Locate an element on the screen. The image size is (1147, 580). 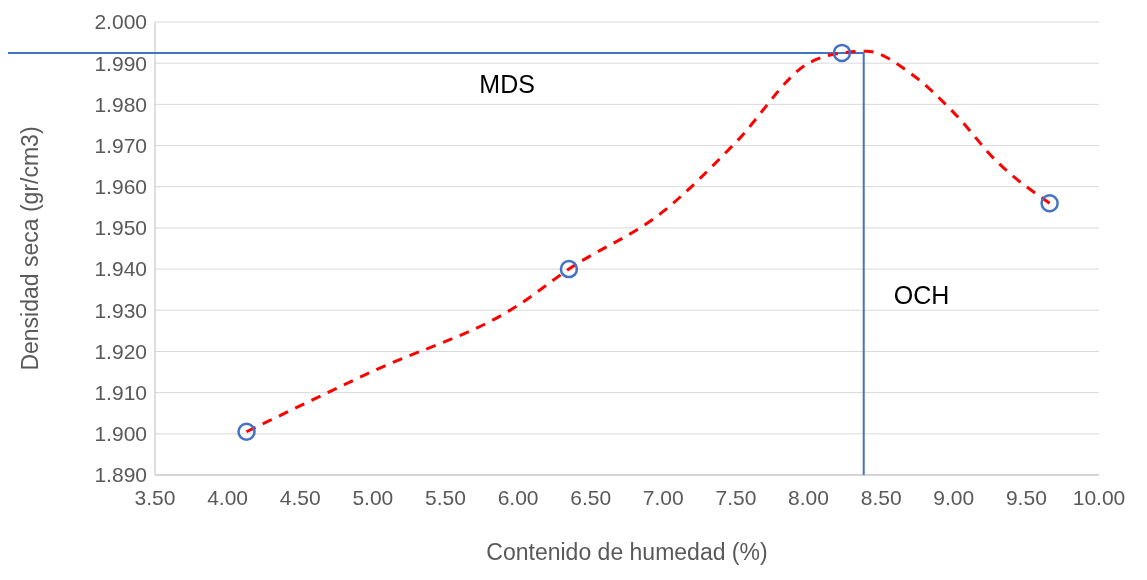
x-tick-label: 5.50 is located at coordinates (445, 497).